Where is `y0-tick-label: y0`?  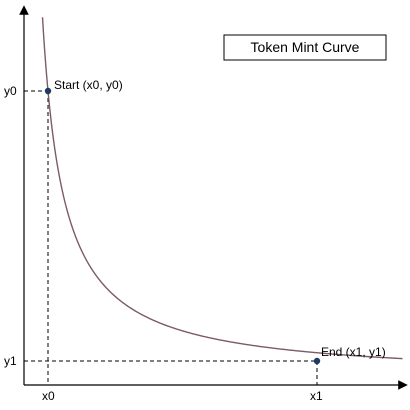
y0-tick-label: y0 is located at coordinates (10, 91).